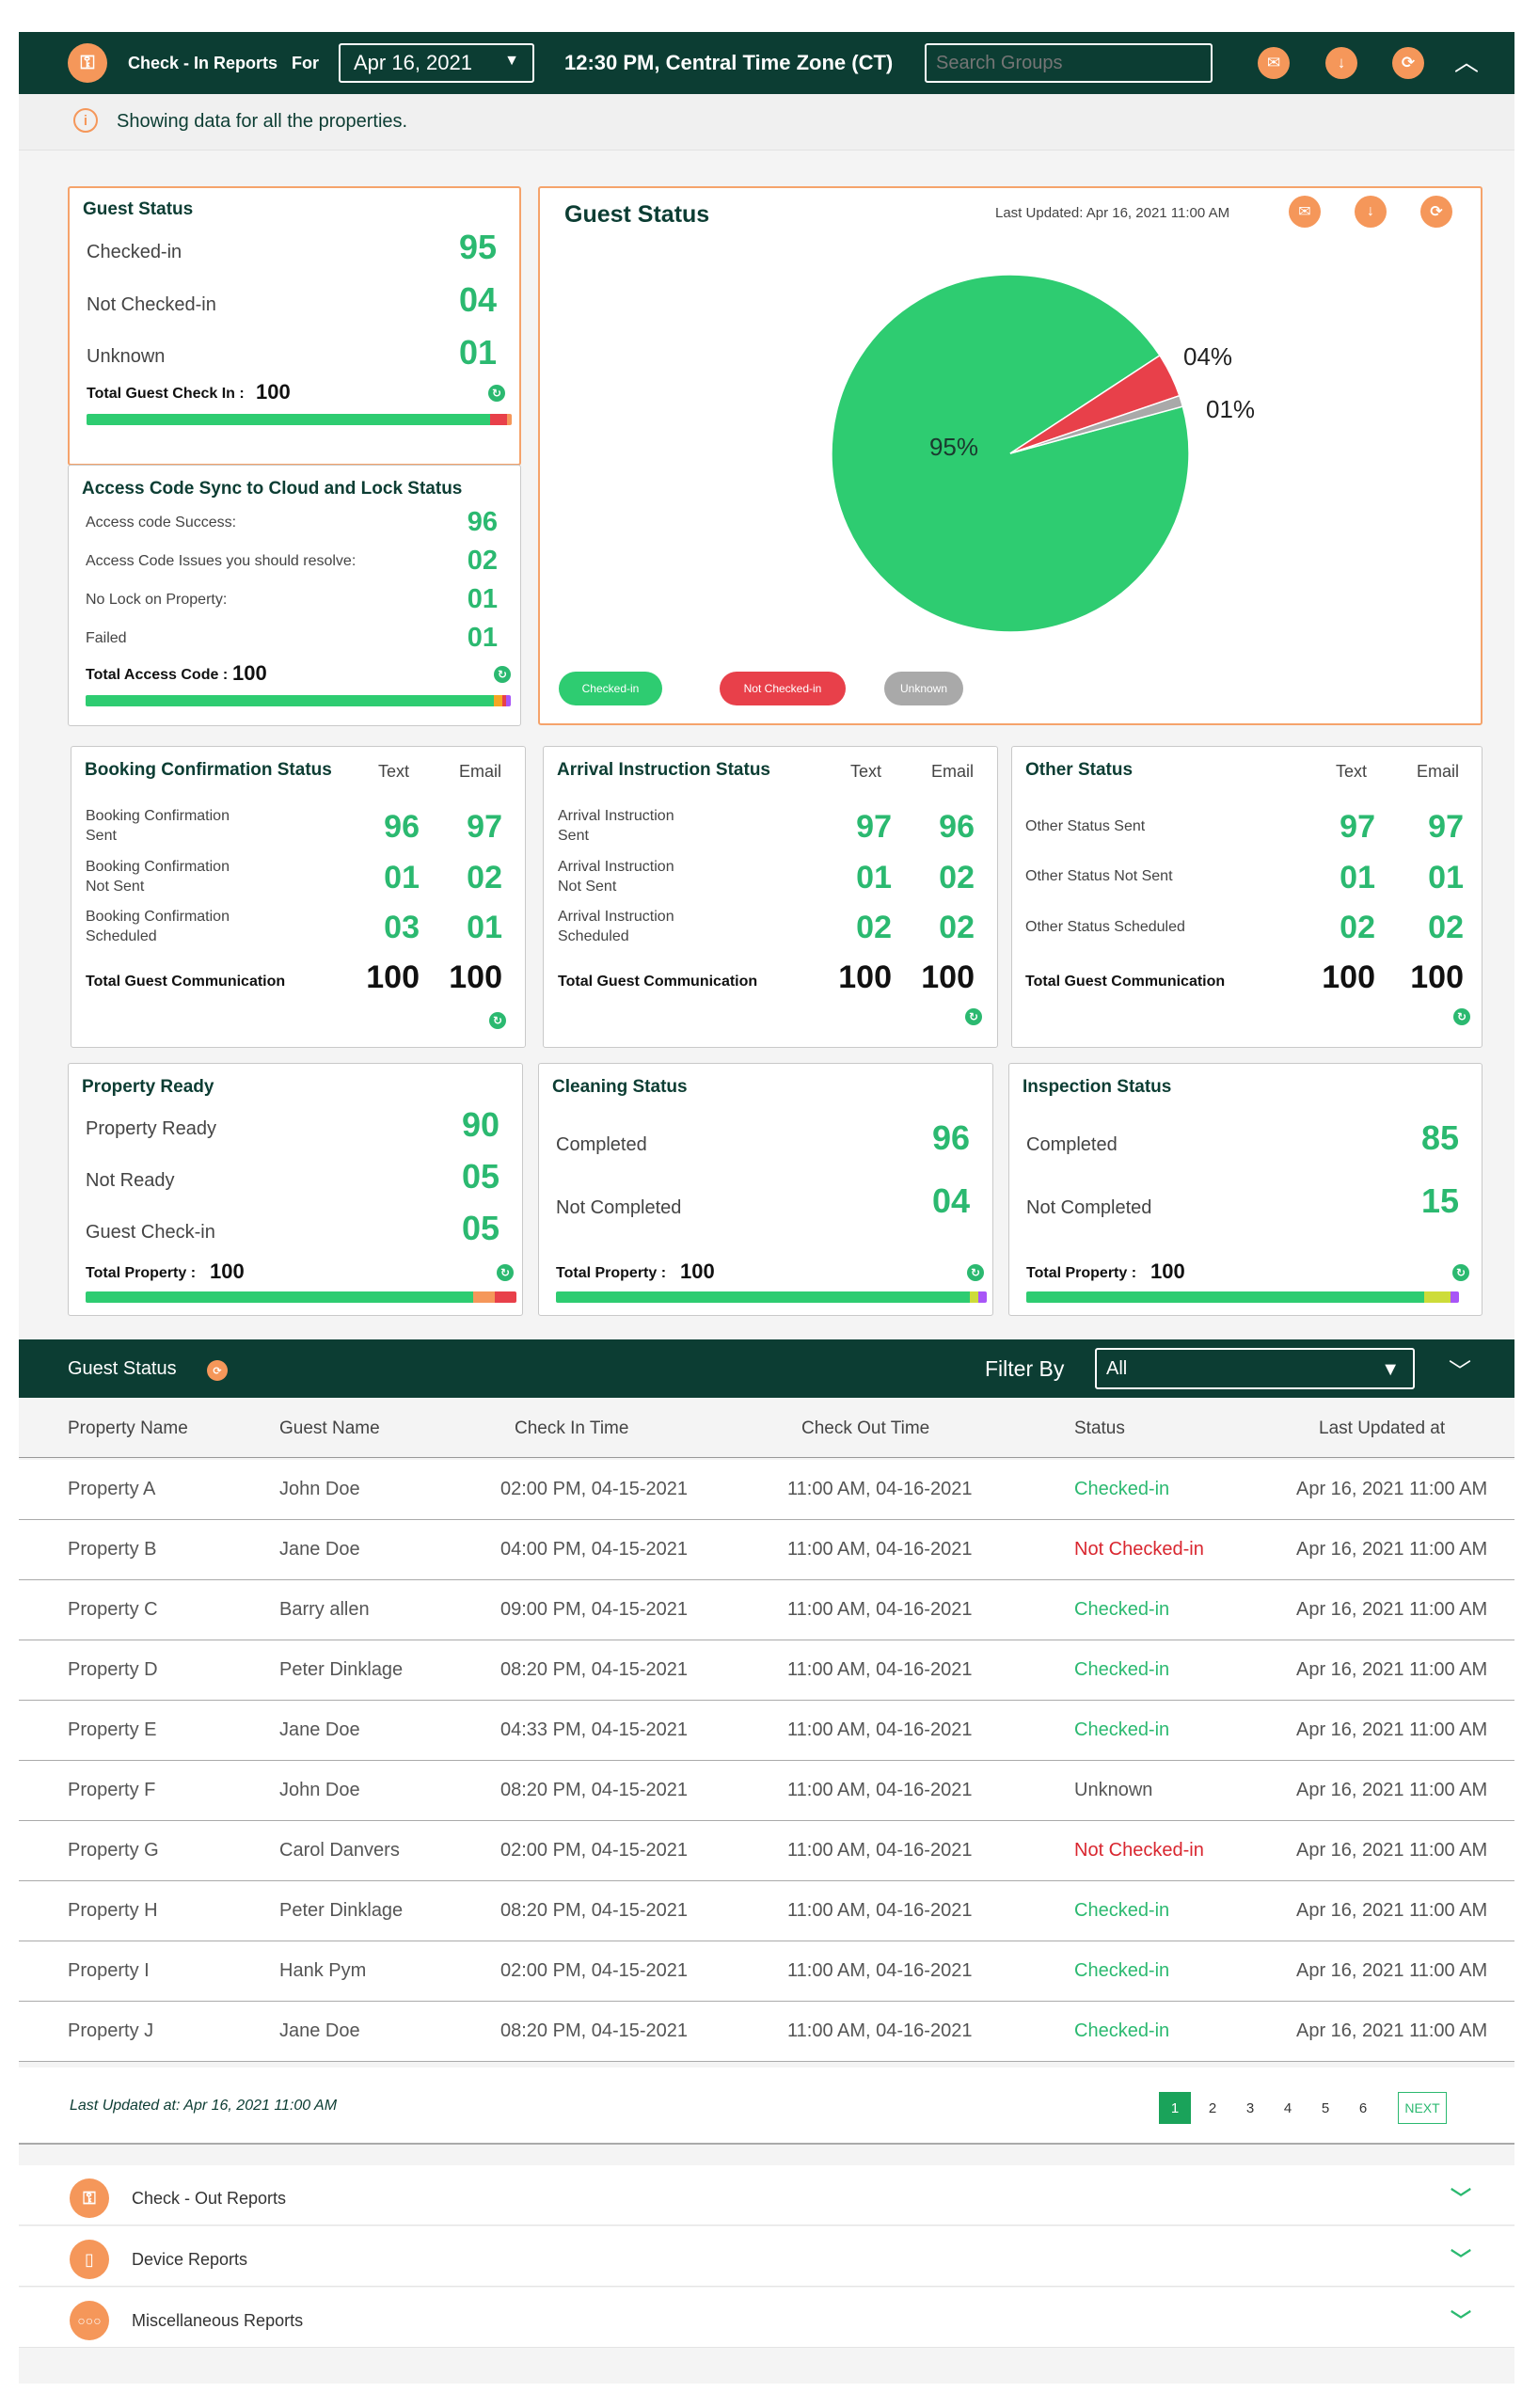 The height and width of the screenshot is (2408, 1538). What do you see at coordinates (766, 2257) in the screenshot?
I see `accordion-device-reports: ▯ Device Reports ﹀` at bounding box center [766, 2257].